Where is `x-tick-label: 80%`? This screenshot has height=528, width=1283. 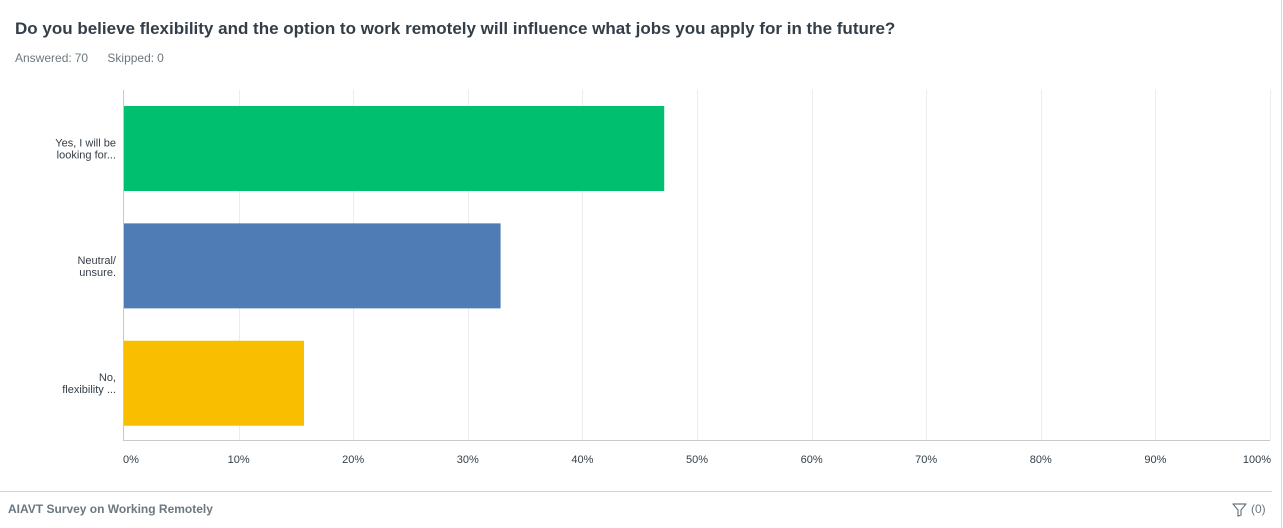
x-tick-label: 80% is located at coordinates (1041, 460).